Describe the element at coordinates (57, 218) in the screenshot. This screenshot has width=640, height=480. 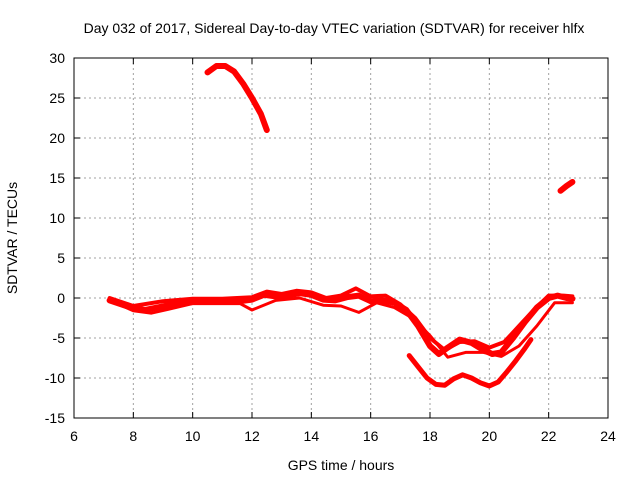
I see `y-tick-label: 10` at that location.